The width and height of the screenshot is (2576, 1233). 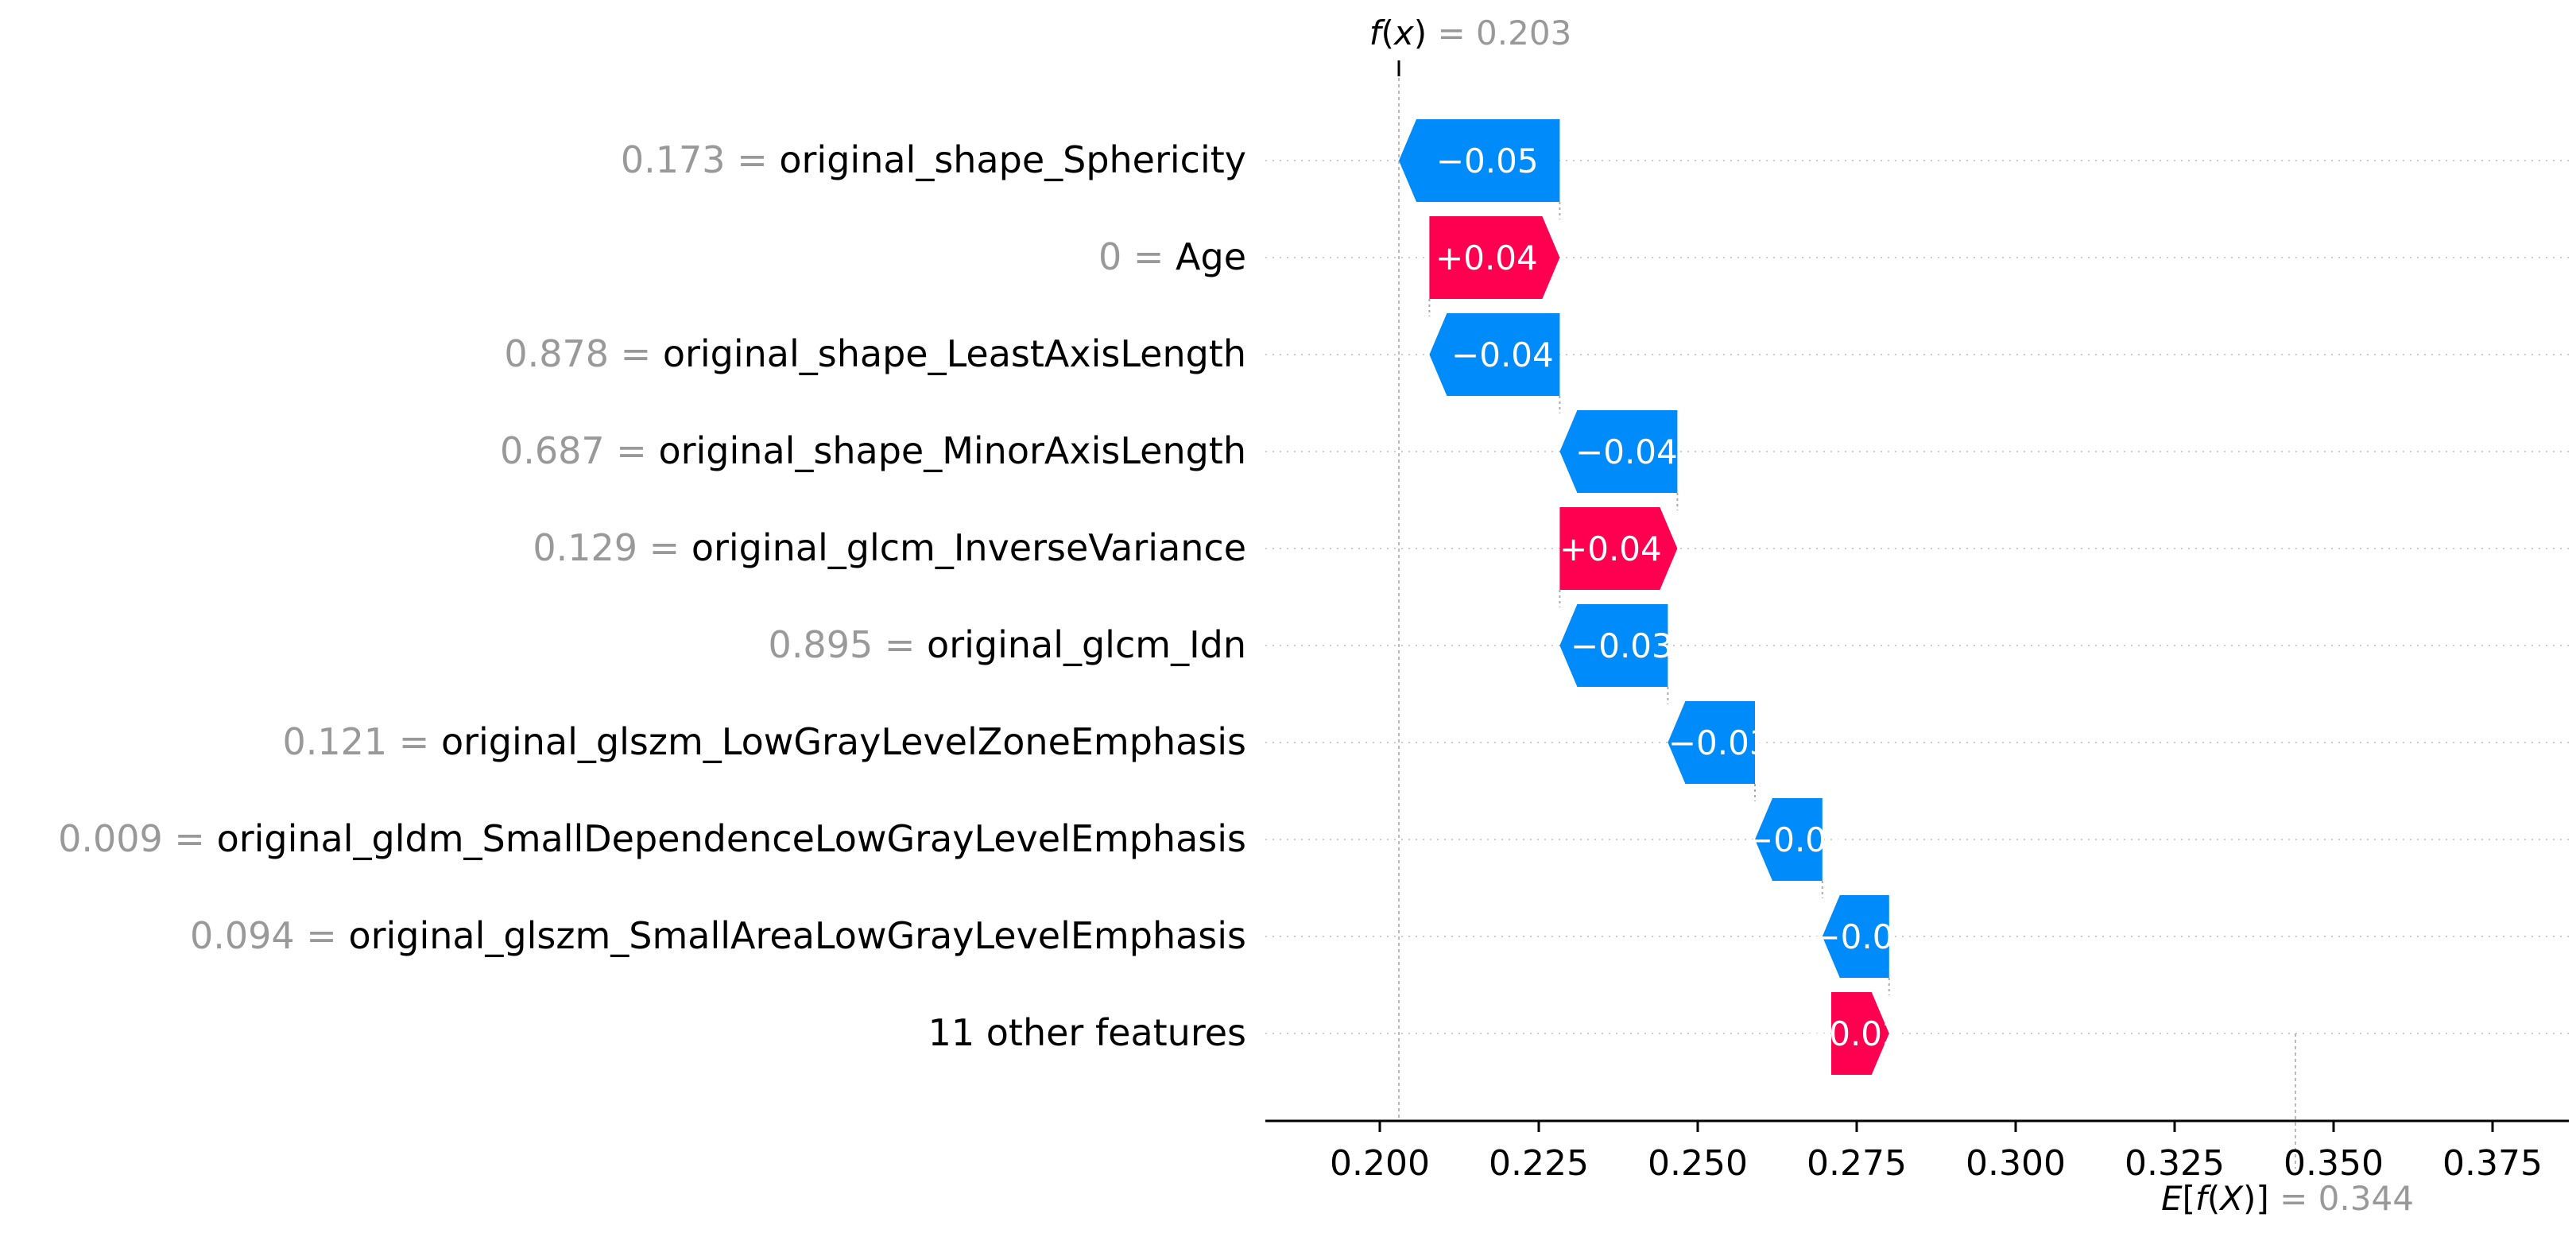 What do you see at coordinates (2256, 1198) in the screenshot?
I see `efx-paren-close: )]` at bounding box center [2256, 1198].